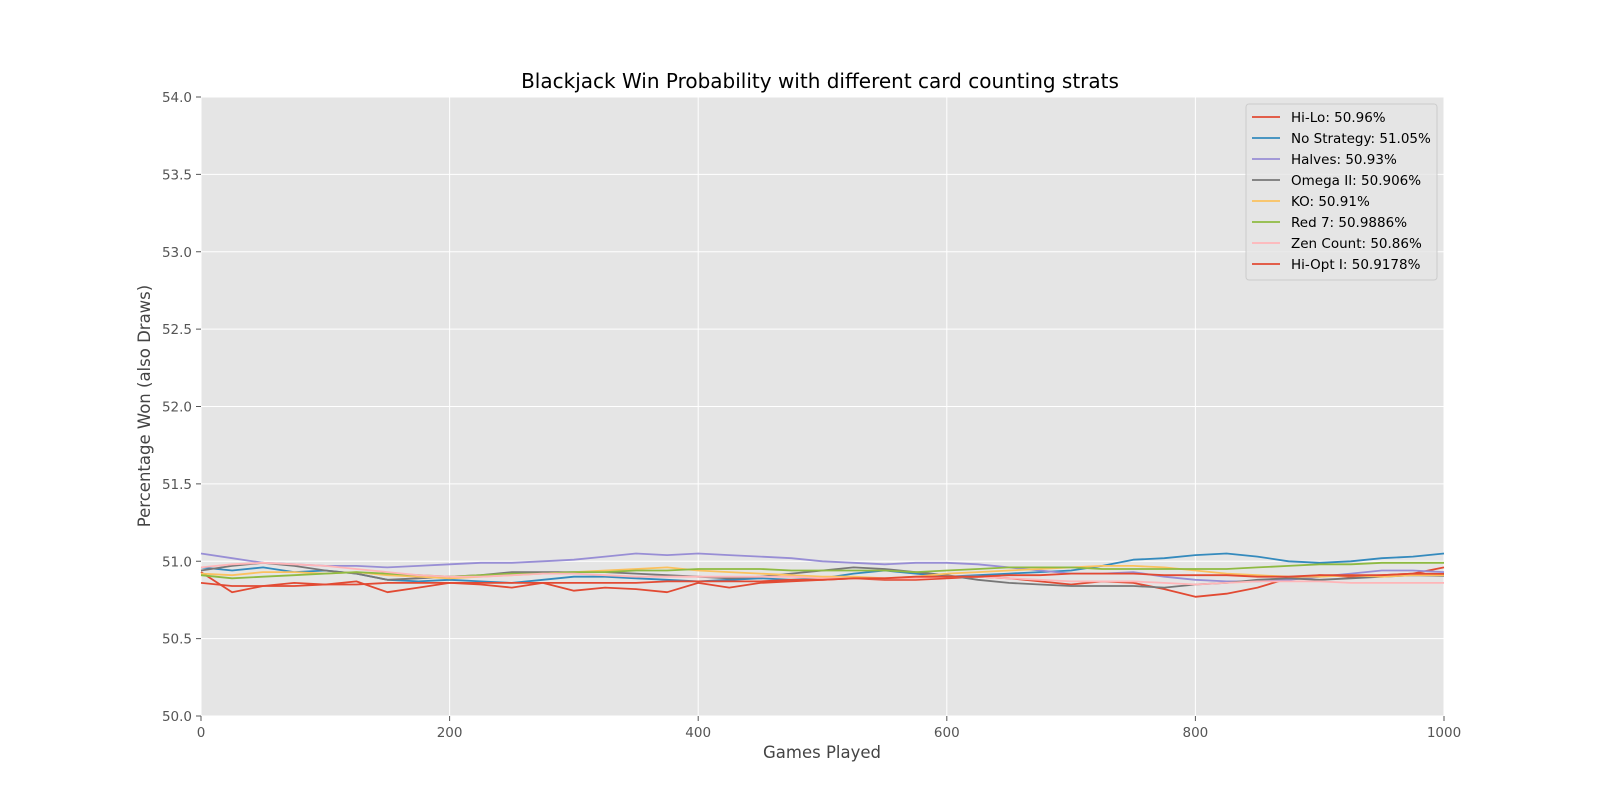  Describe the element at coordinates (1338, 118) in the screenshot. I see `legend-entry-label: Hi-Lo: 50.96%` at that location.